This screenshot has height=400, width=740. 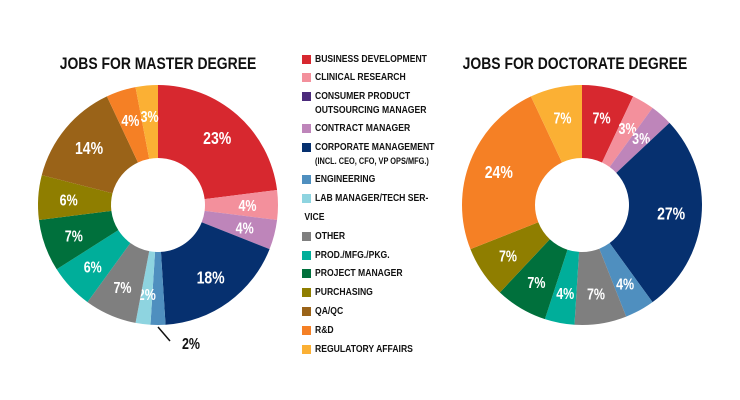 I want to click on legend-item: PURCHASING, so click(x=344, y=292).